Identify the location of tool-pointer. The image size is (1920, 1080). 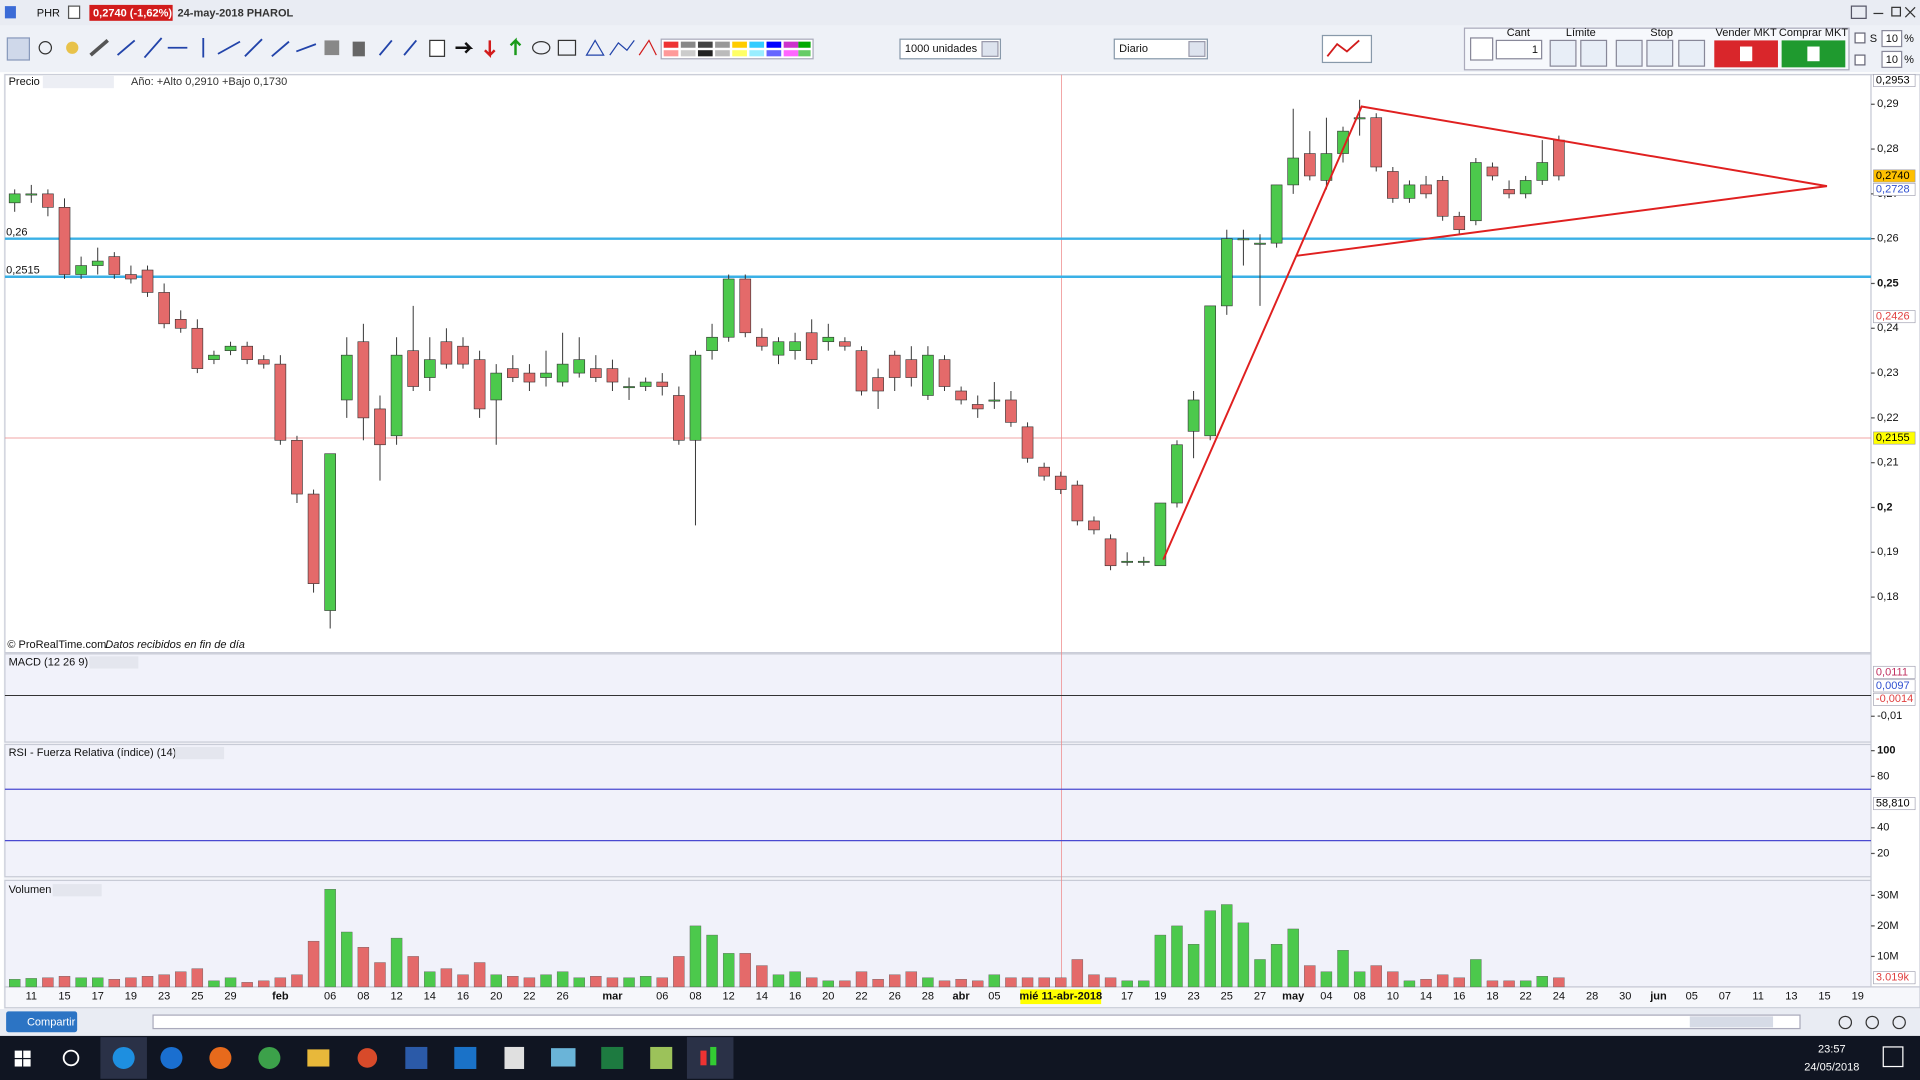
(18, 49).